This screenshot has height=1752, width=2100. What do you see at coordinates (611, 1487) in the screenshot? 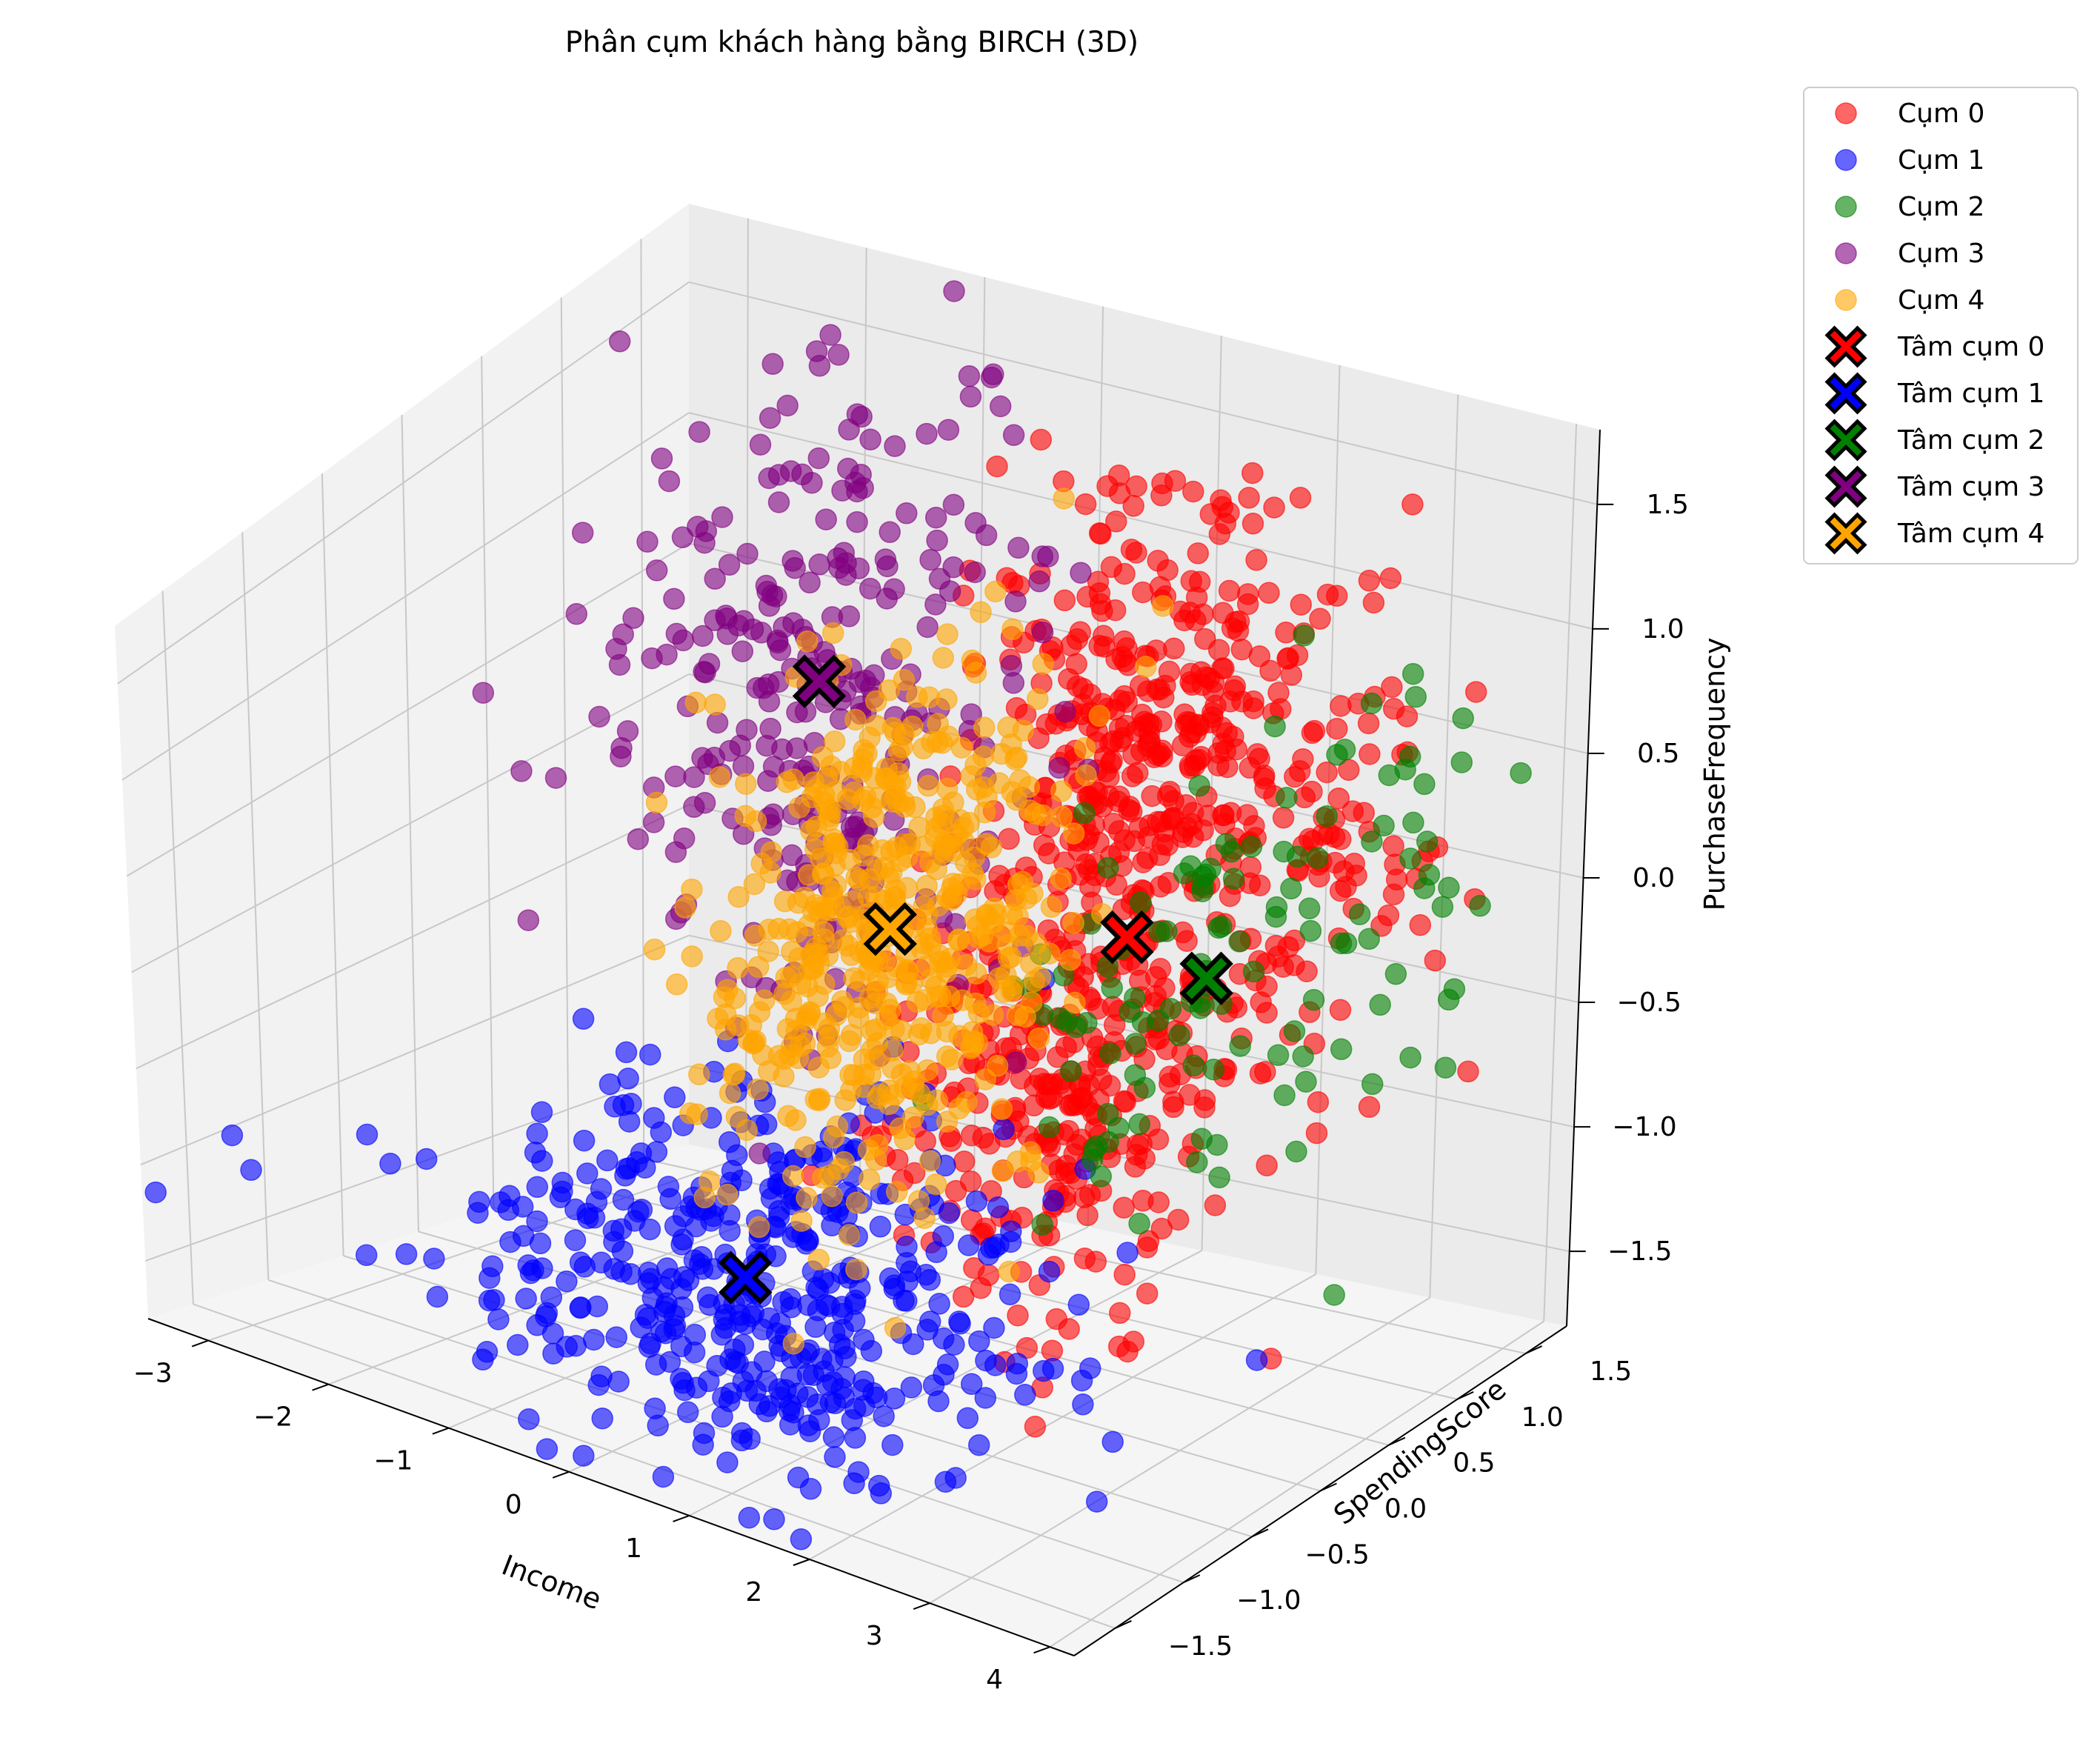
I see `x-axis-line` at bounding box center [611, 1487].